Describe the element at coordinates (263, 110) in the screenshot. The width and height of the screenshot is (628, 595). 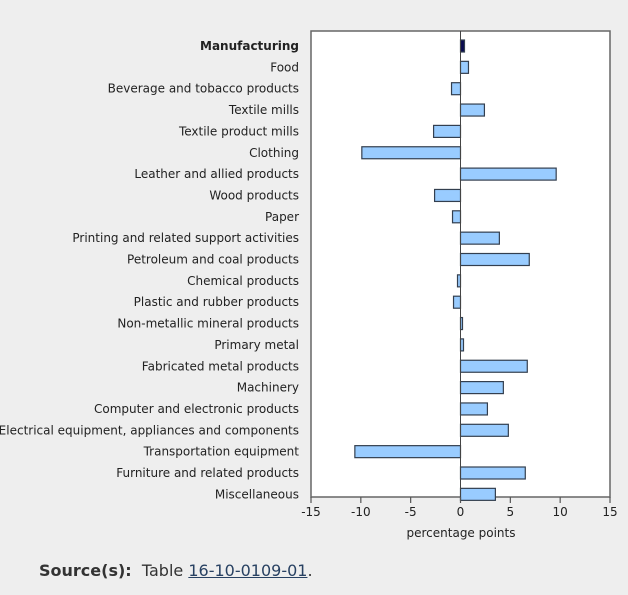
I see `category-label: Textile mills` at that location.